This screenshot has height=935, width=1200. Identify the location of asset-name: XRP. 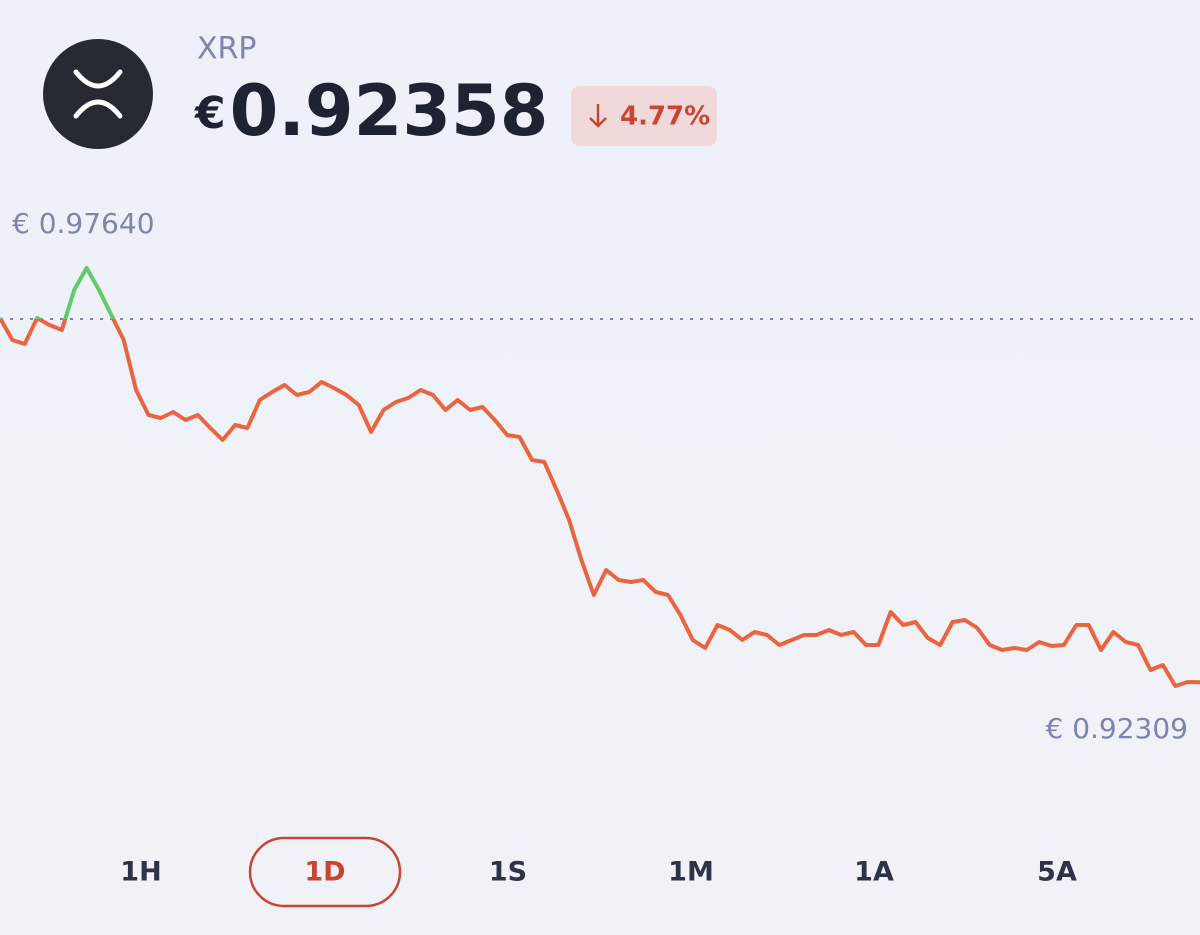
(227, 49).